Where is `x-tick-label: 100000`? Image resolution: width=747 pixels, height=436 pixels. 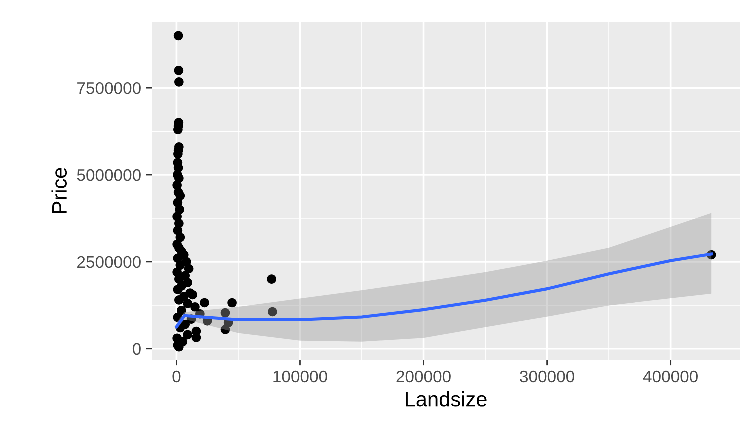
x-tick-label: 100000 is located at coordinates (301, 376).